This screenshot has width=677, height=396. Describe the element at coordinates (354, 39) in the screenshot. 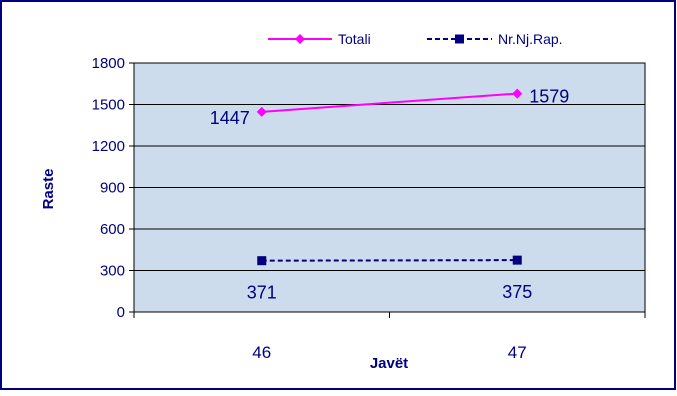

I see `legend-label-0: Totali` at that location.